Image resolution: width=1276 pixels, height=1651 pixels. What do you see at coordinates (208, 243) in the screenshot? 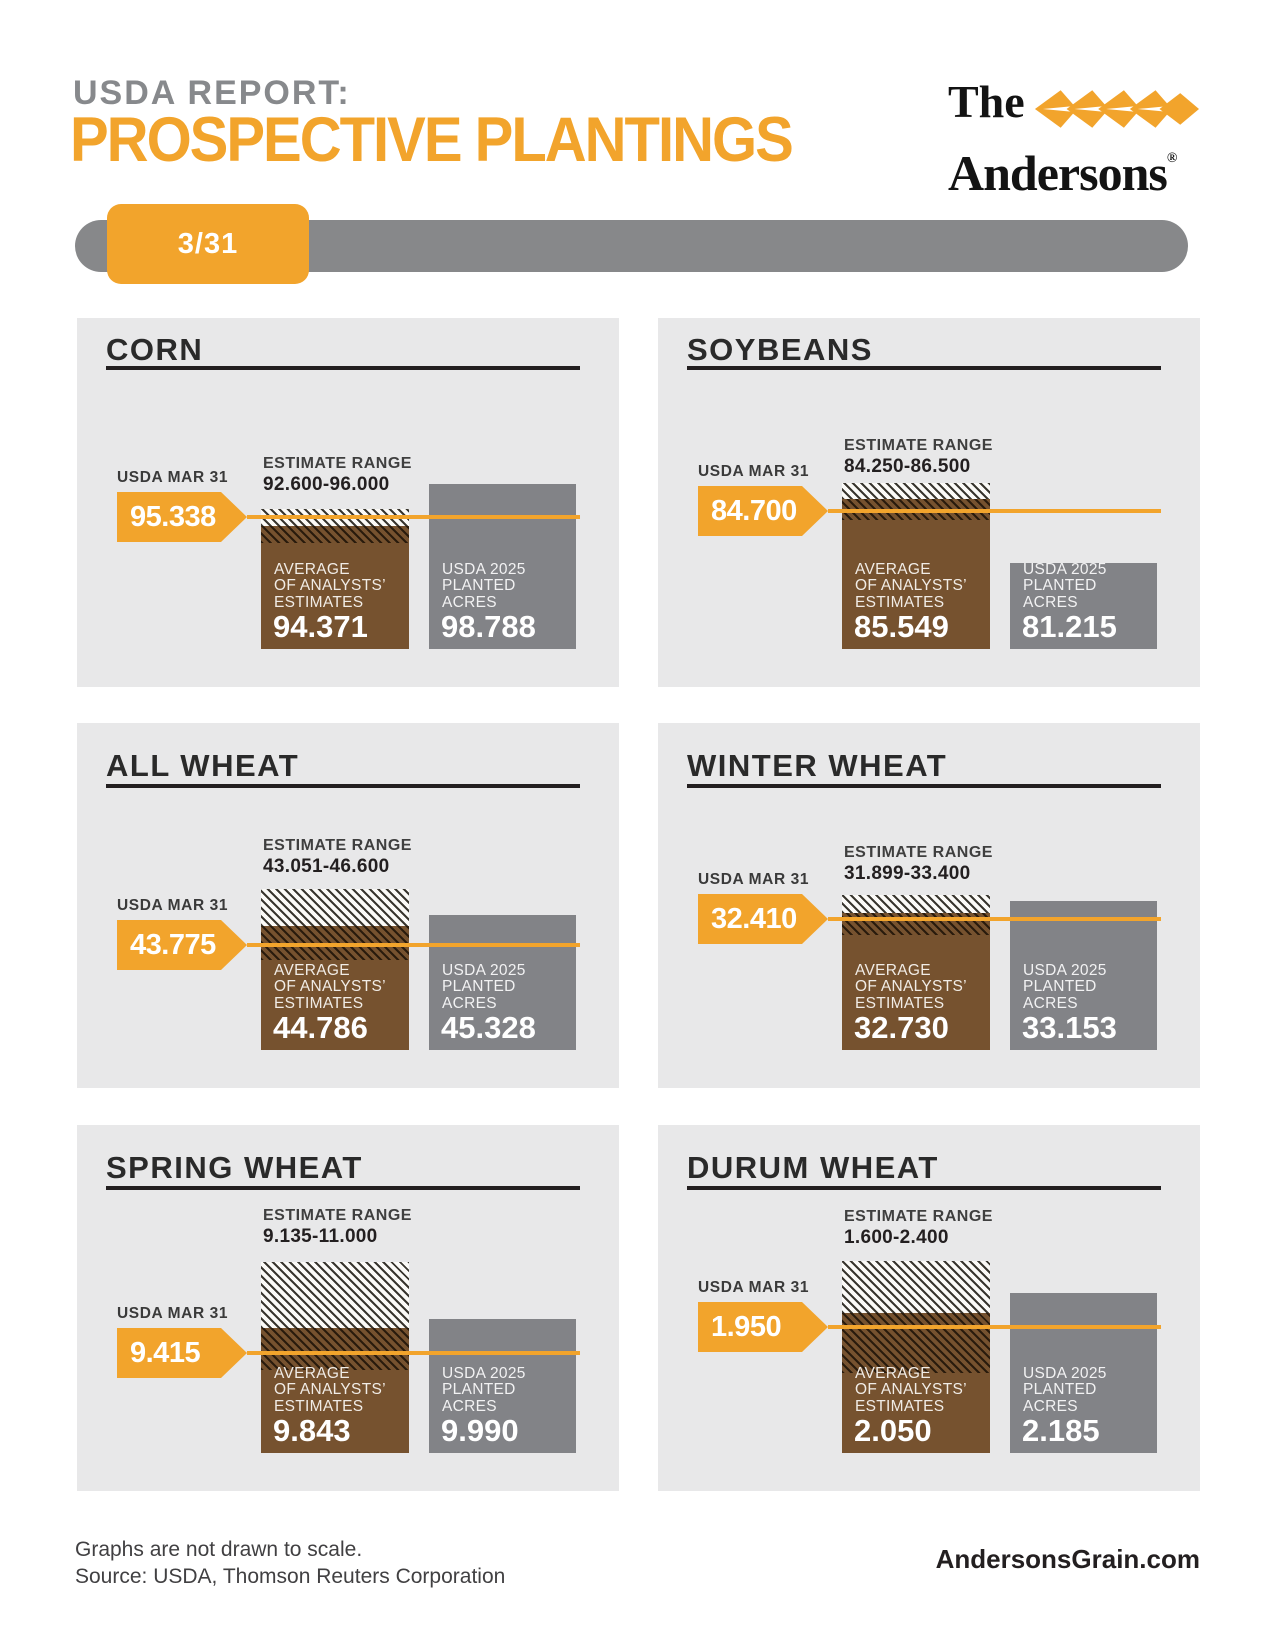
I see `progress-date-label: 3/31` at bounding box center [208, 243].